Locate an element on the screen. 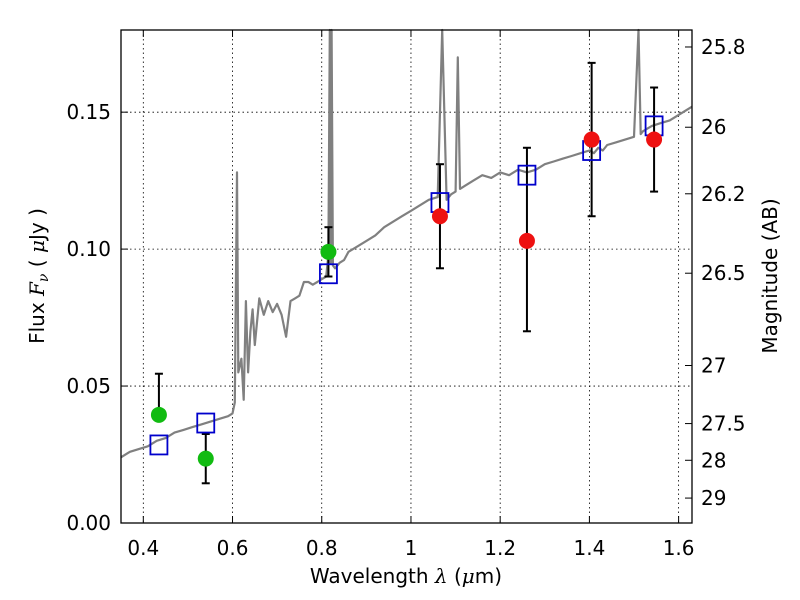 Image resolution: width=800 pixels, height=600 pixels. x-tick-label: 1 is located at coordinates (411, 548).